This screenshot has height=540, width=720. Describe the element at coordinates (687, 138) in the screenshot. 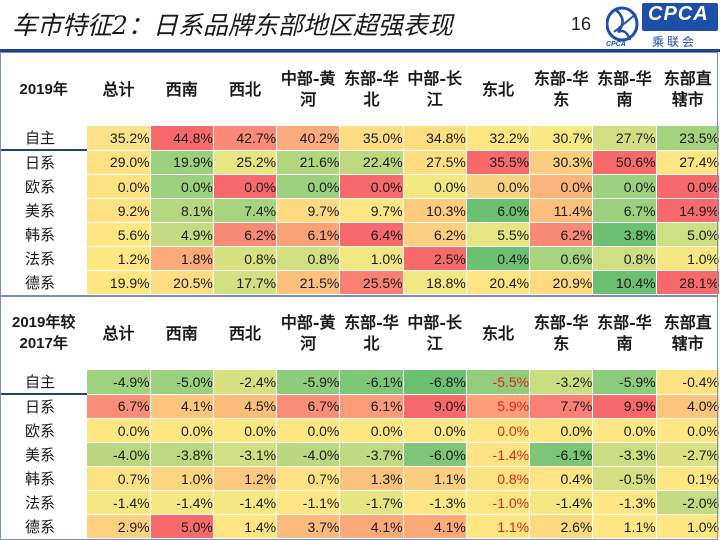

I see `table-cell: 23.5%` at that location.